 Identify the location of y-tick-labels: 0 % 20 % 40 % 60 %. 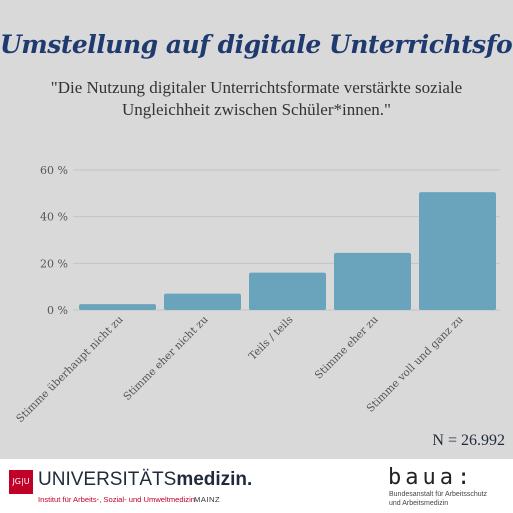
(54, 240).